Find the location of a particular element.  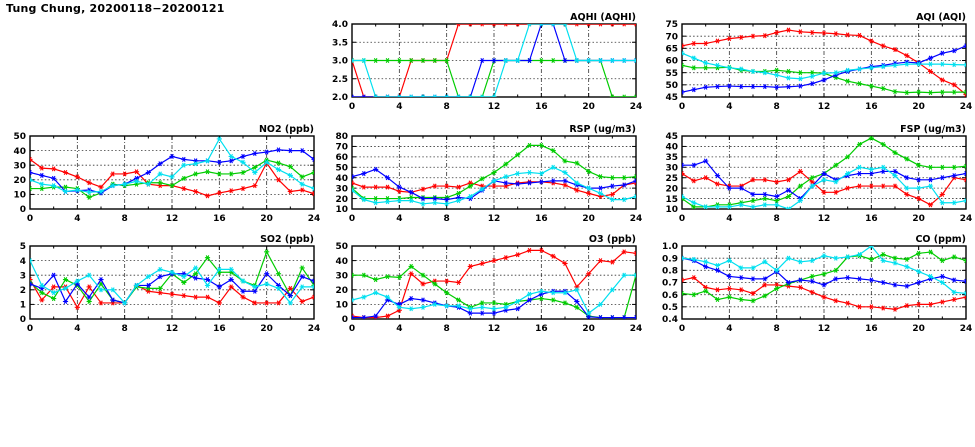

svg-text: SO2 (ppb) is located at coordinates (287, 239).